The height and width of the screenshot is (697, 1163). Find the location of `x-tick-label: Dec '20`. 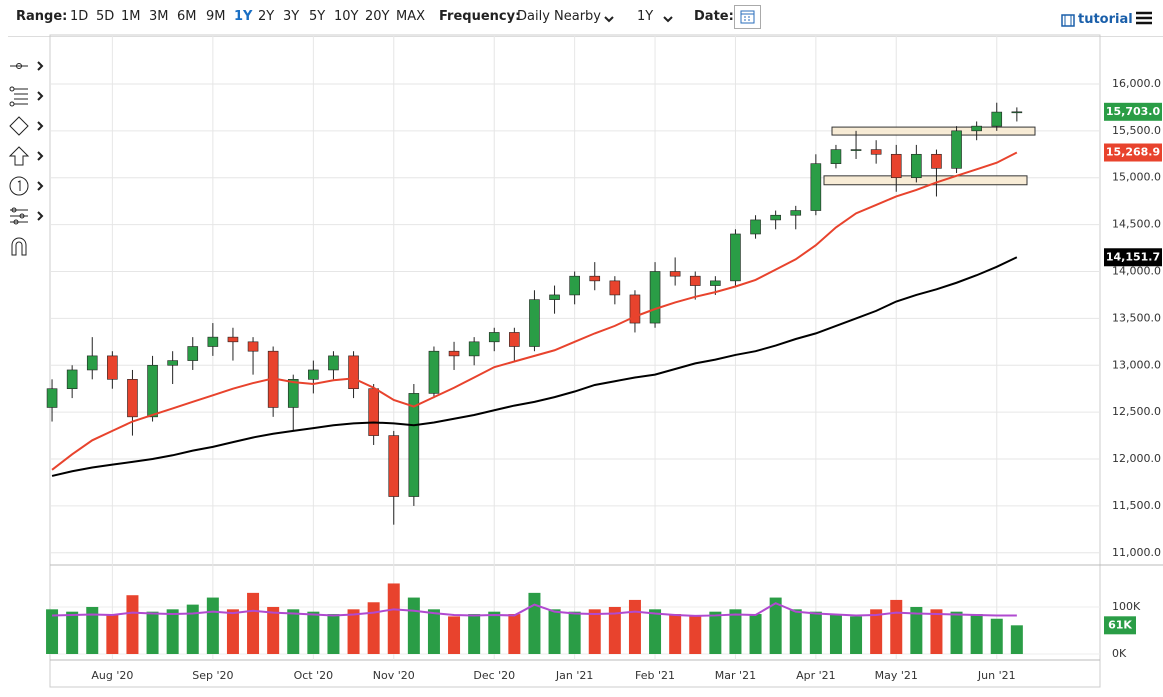

x-tick-label: Dec '20 is located at coordinates (494, 675).